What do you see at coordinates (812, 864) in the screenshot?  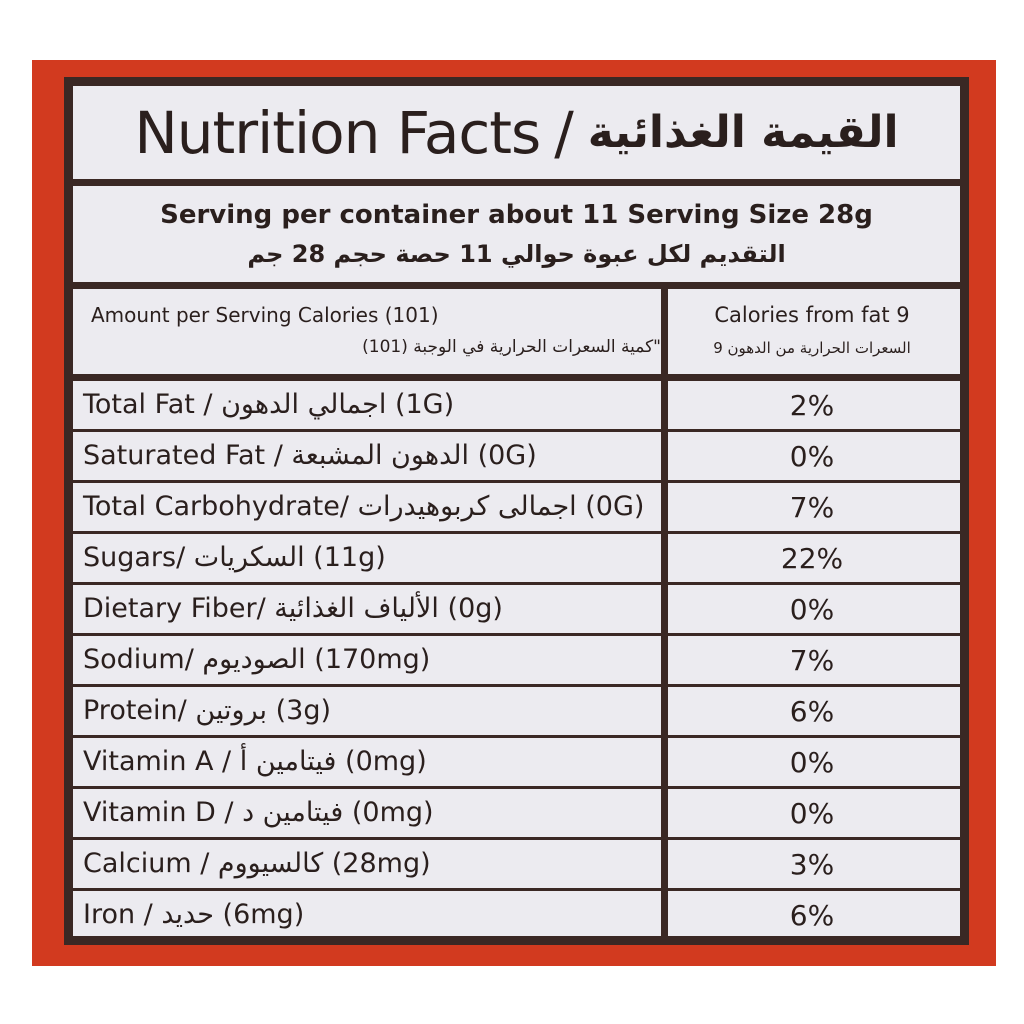 I see `daily-value-percent: 3%` at bounding box center [812, 864].